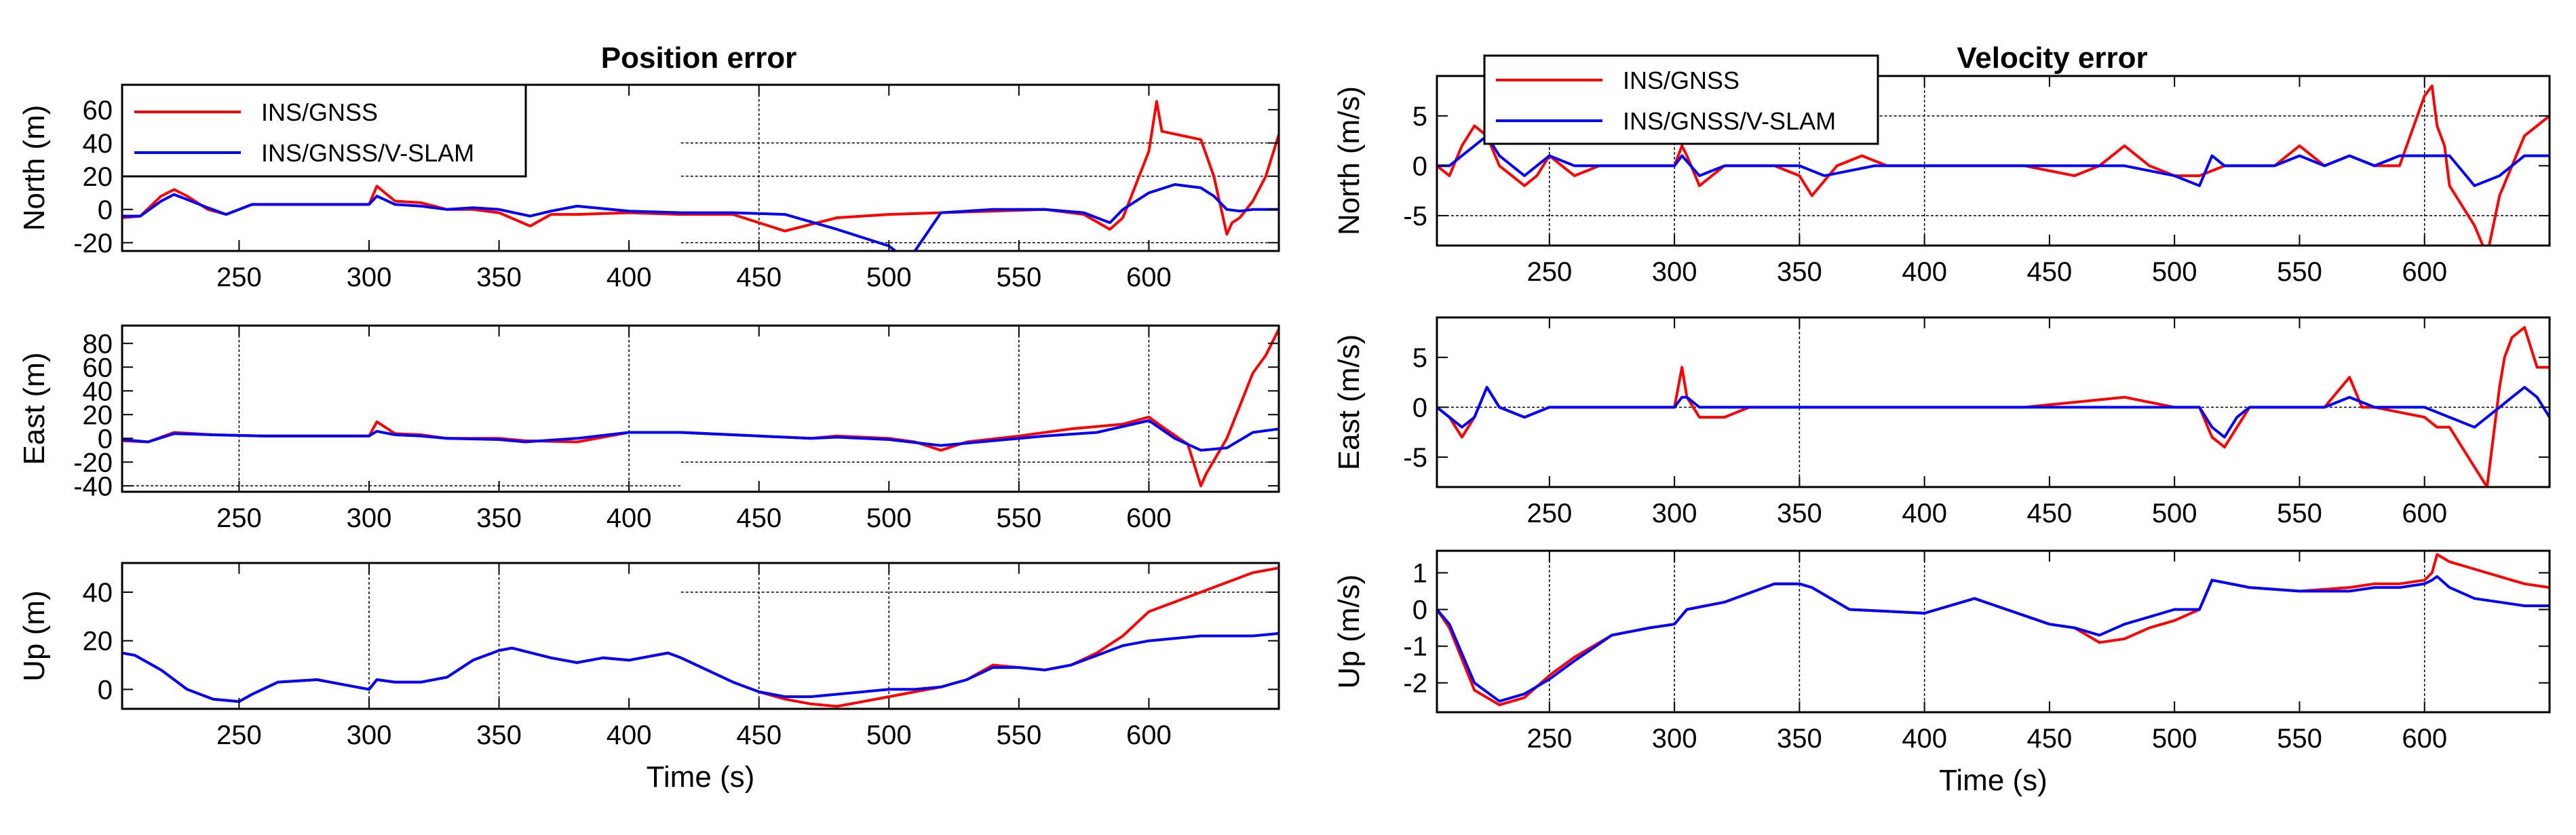 This screenshot has width=2576, height=835. I want to click on vel_up-xtick-label-300: 300, so click(1674, 739).